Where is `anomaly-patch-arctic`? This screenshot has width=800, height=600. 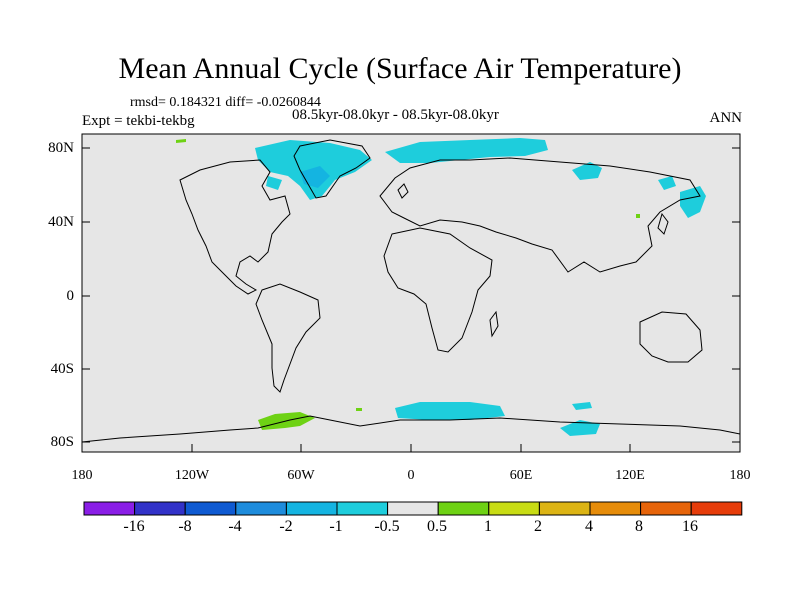 anomaly-patch-arctic is located at coordinates (181, 141).